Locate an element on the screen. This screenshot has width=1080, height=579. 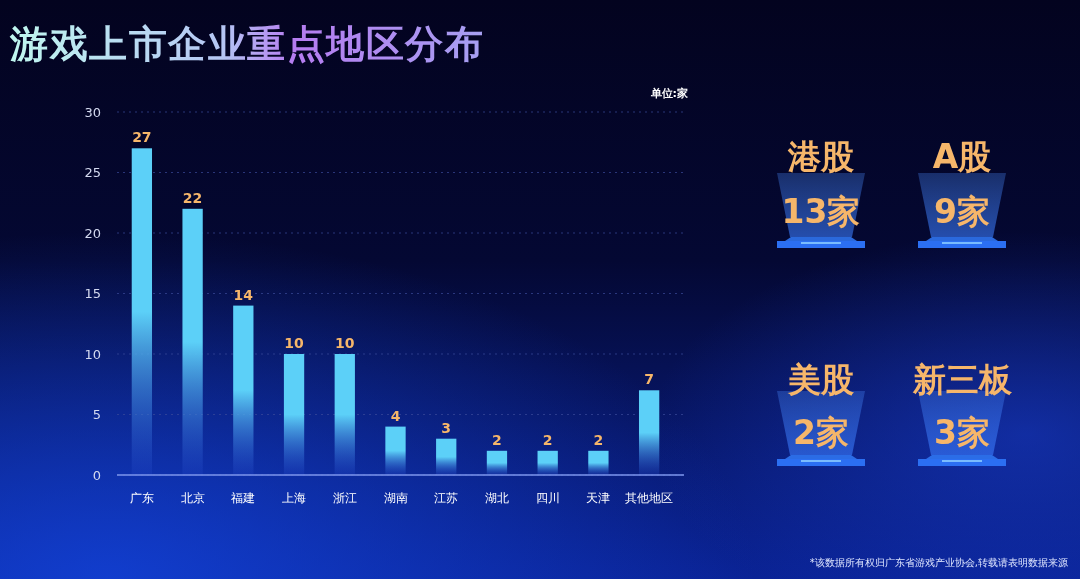
data-label: 22 is located at coordinates (192, 197).